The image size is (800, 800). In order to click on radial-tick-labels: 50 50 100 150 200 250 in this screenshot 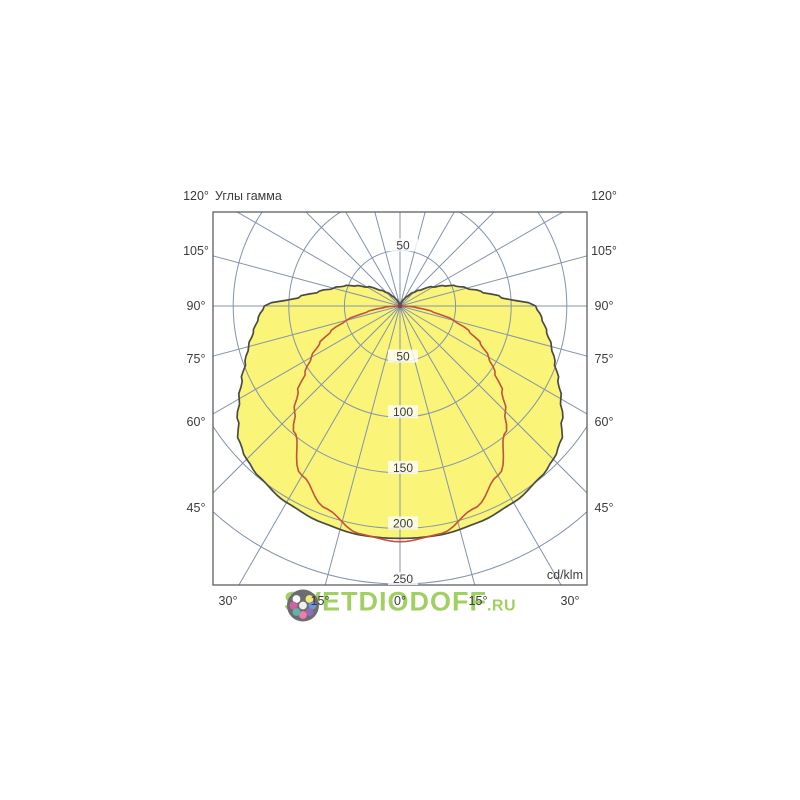, I will do `click(403, 412)`.